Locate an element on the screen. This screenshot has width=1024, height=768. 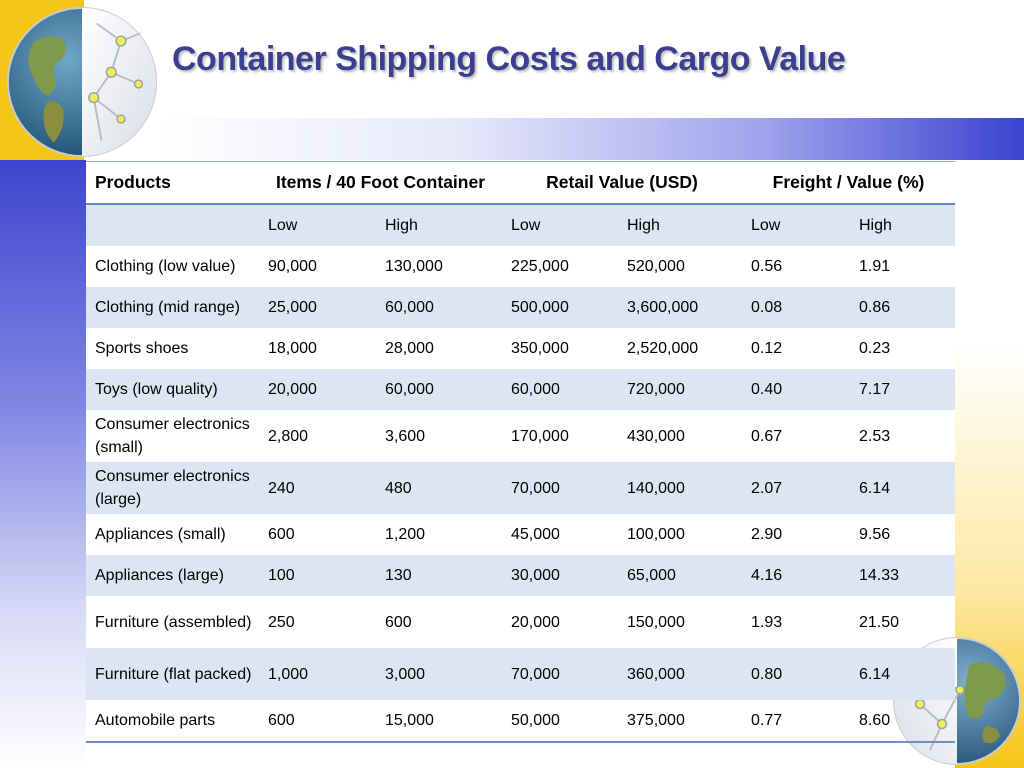
value-cell: 18,000 is located at coordinates (292, 348).